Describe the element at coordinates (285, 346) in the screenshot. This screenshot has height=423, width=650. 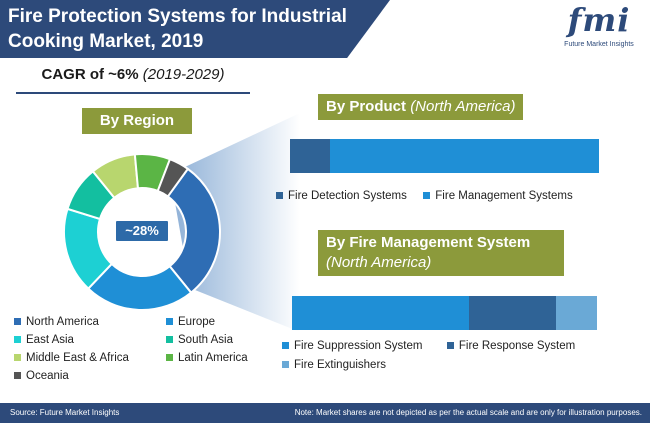
I see `fire-suppression-swatch` at that location.